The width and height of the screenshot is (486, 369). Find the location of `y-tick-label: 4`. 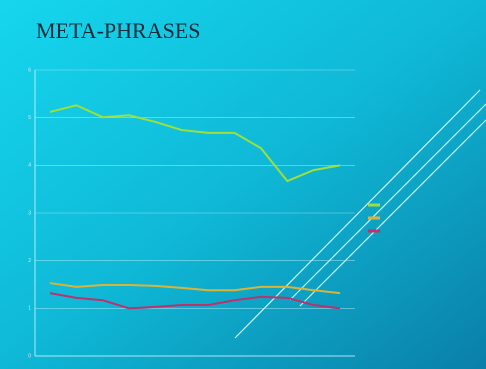

y-tick-label: 4 is located at coordinates (29, 166).